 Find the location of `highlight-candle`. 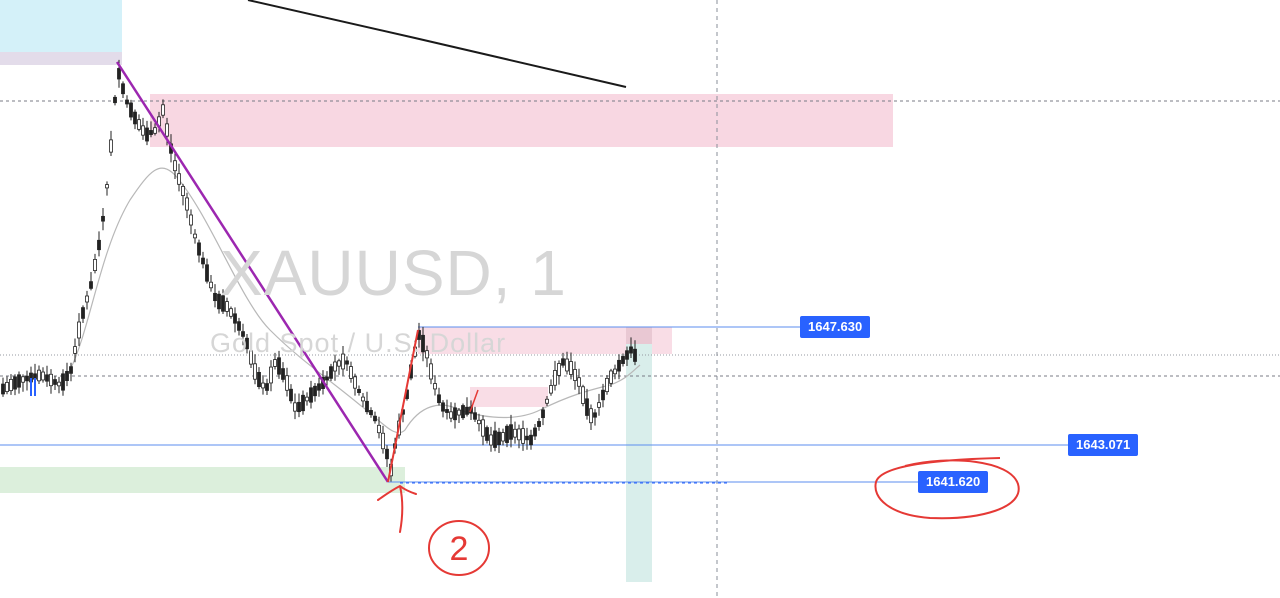

highlight-candle is located at coordinates (35, 387).